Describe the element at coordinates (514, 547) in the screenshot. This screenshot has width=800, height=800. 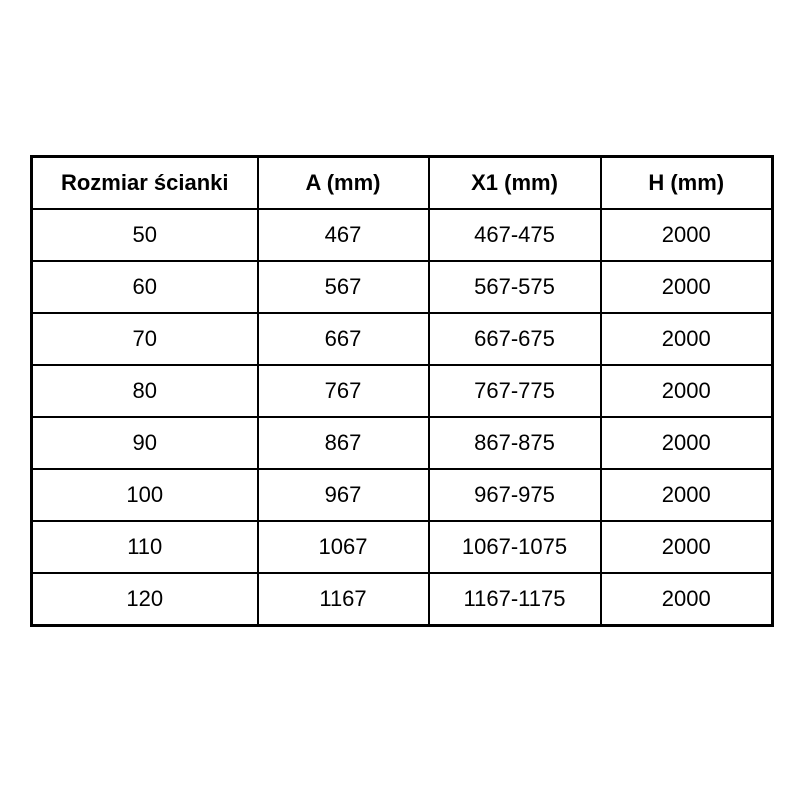
I see `table-cell: 1067-1075` at that location.